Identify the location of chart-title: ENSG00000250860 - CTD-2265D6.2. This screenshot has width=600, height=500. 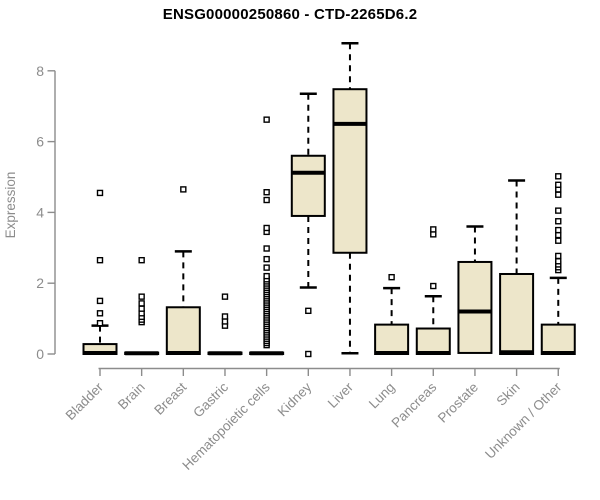
(290, 14).